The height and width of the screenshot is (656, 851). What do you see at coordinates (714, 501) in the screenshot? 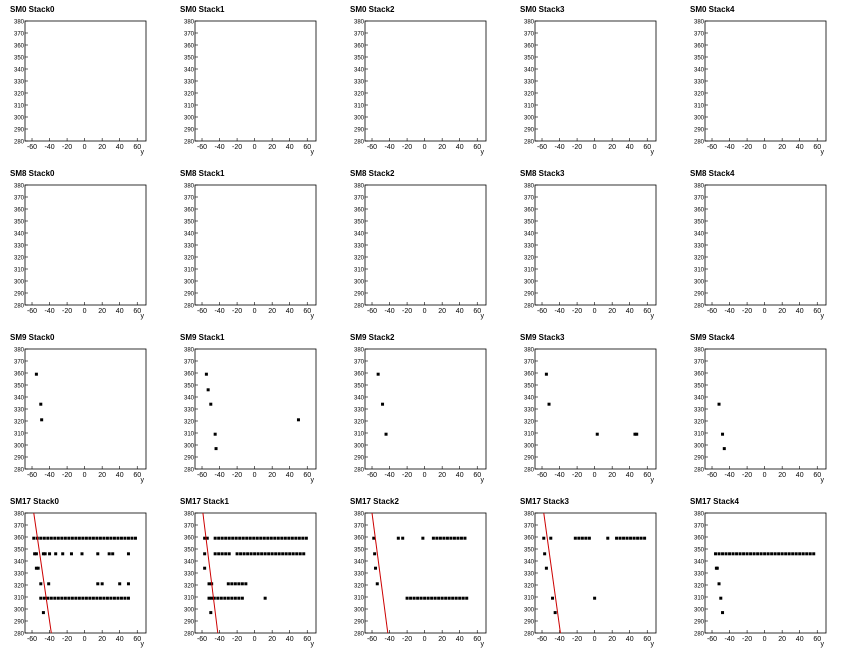
I see `chart-title: SM17 Stack4` at bounding box center [714, 501].